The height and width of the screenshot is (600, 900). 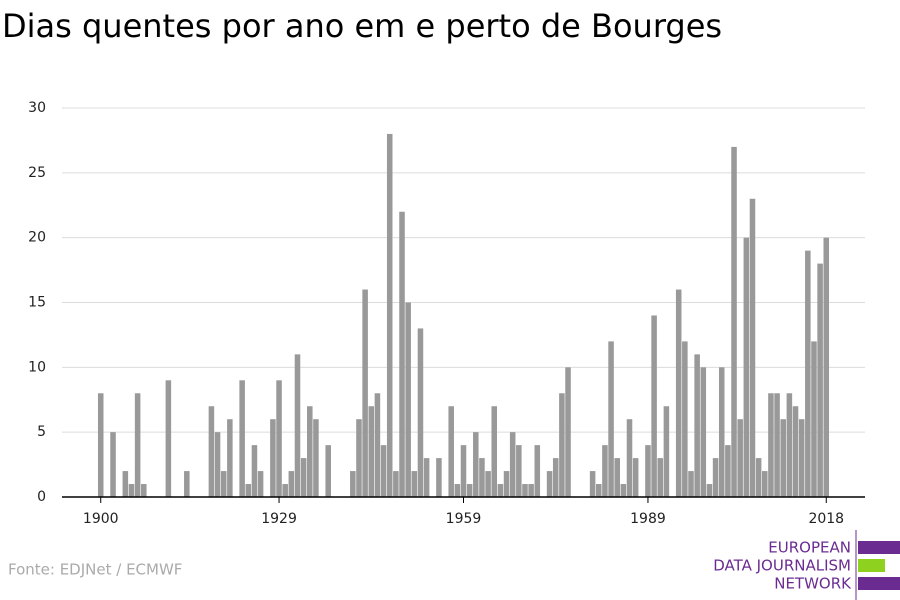 I want to click on x-tick-label: 1929, so click(x=279, y=519).